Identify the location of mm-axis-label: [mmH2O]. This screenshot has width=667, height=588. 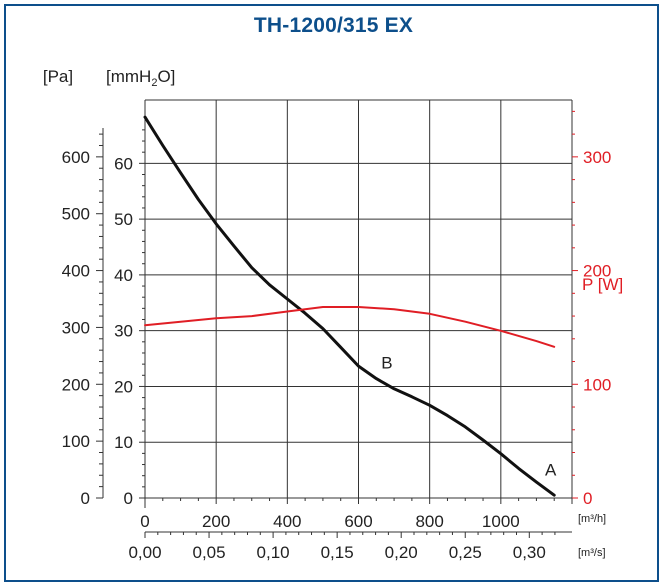
(140, 78).